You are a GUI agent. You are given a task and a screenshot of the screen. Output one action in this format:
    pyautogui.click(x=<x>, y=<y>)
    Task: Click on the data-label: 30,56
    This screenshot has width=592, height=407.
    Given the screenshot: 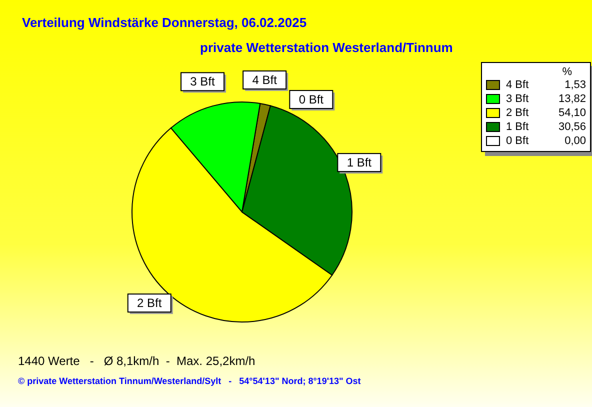 What is the action you would take?
    pyautogui.click(x=571, y=127)
    